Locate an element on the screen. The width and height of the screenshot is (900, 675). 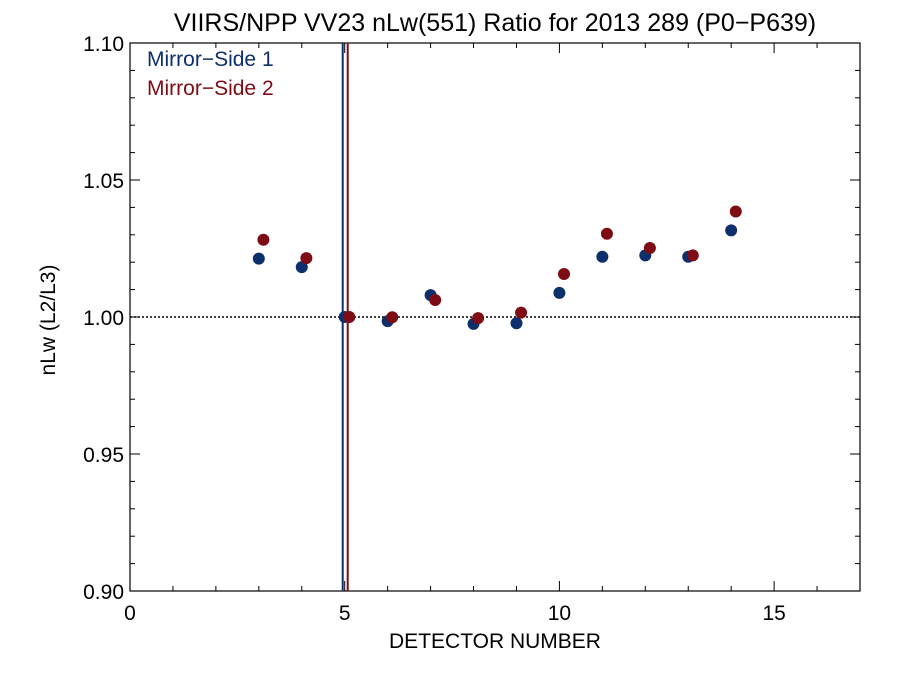
y-tick-label: 0.95 is located at coordinates (103, 455).